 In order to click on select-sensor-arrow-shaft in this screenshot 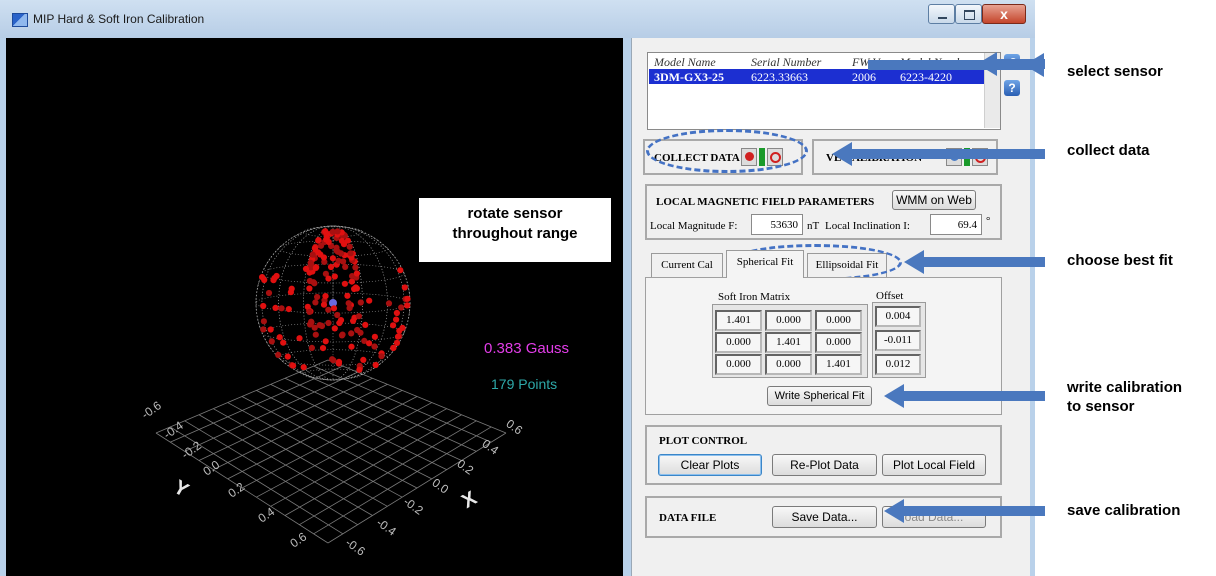, I will do `click(1020, 64)`.